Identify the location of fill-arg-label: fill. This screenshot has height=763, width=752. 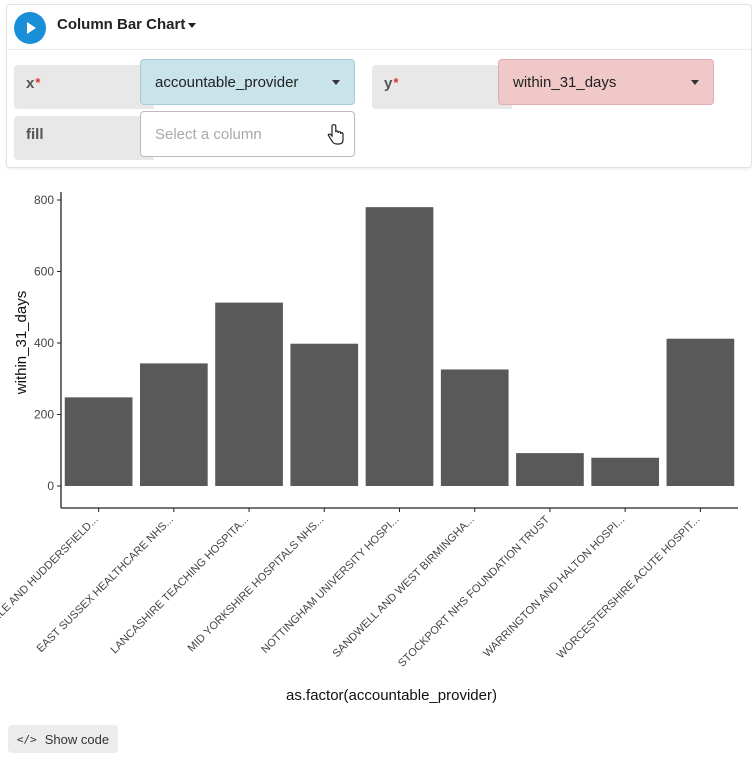
(84, 138).